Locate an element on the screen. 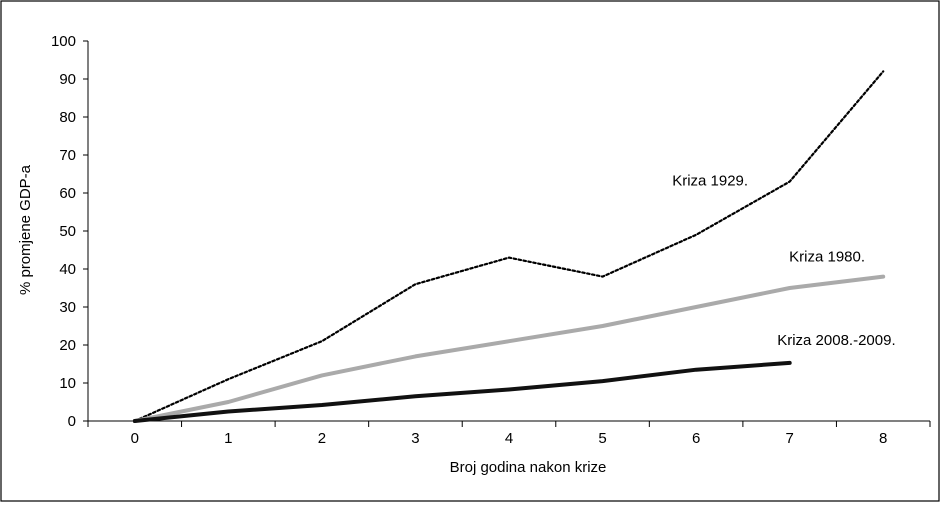 The image size is (940, 507). x-tick-label: 1 is located at coordinates (228, 438).